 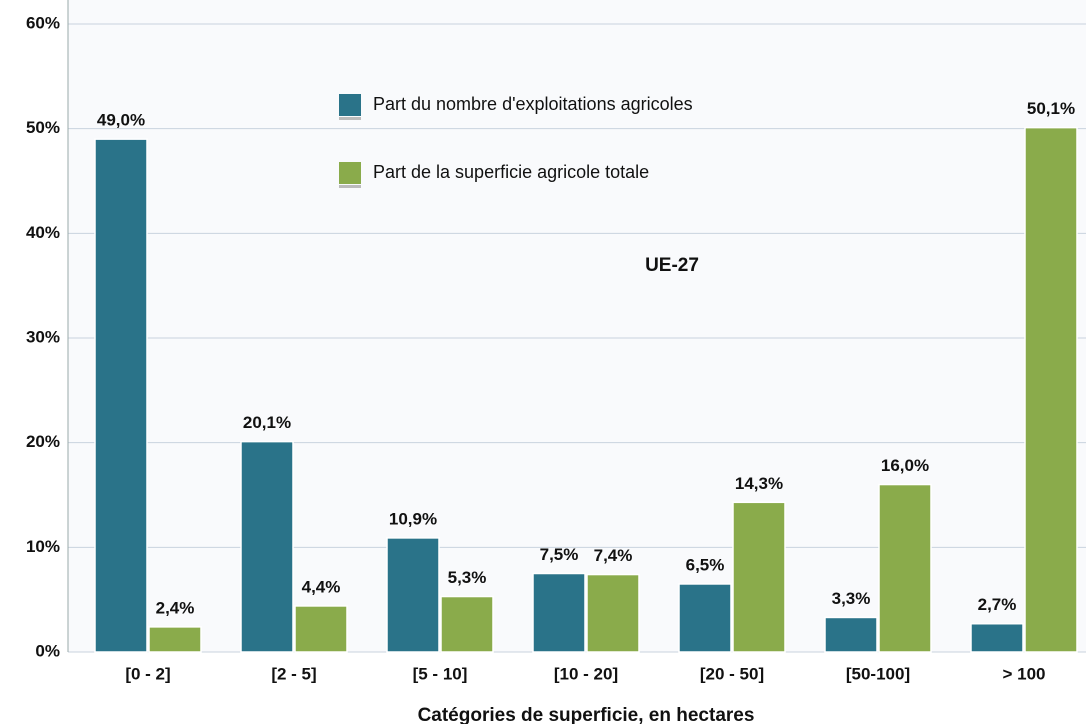 I want to click on value-label: 20,1%, so click(x=267, y=422).